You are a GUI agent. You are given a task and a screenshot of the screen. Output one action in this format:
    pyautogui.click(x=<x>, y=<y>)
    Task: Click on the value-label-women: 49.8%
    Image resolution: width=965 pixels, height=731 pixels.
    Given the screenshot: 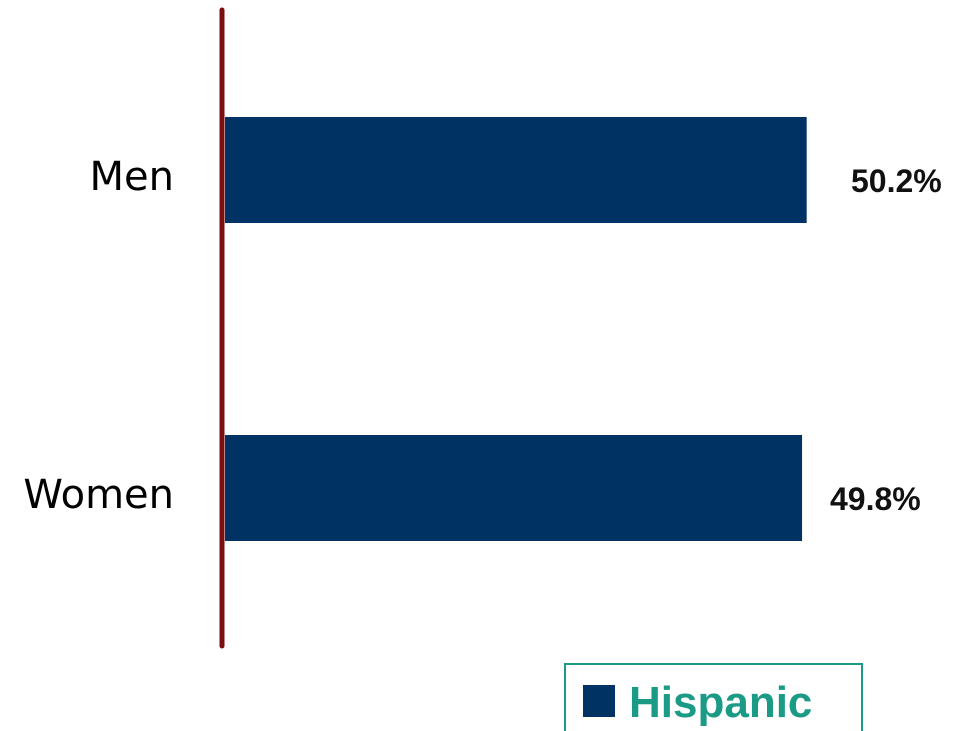 What is the action you would take?
    pyautogui.click(x=875, y=499)
    